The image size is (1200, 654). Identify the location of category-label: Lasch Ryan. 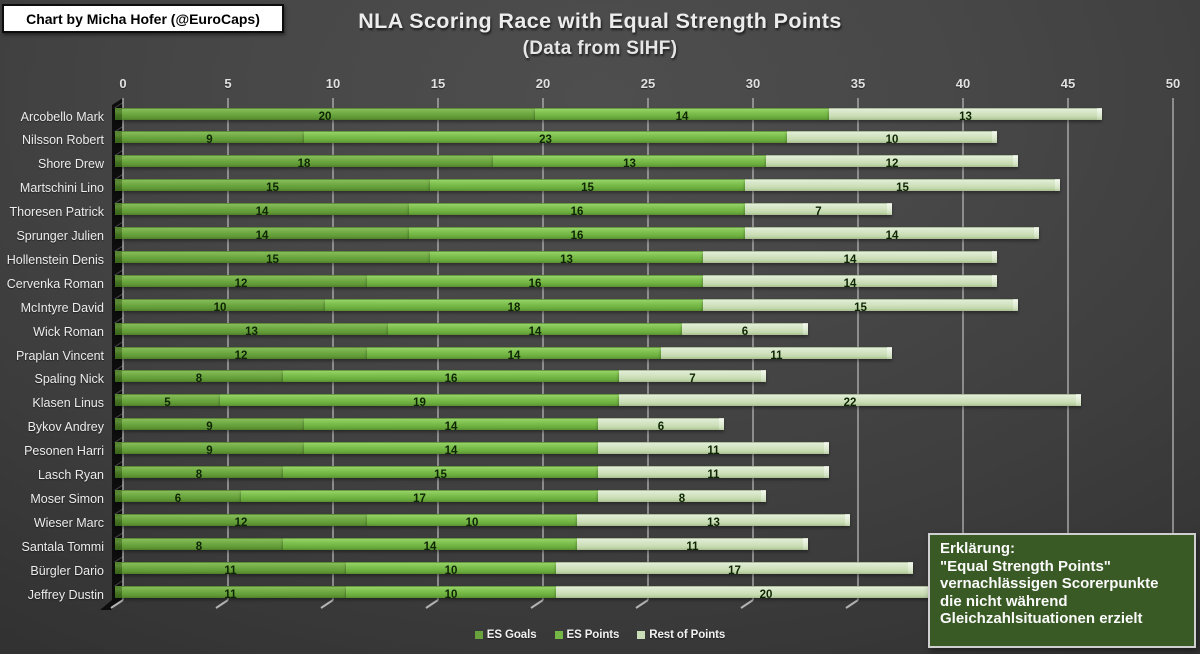
(70, 475).